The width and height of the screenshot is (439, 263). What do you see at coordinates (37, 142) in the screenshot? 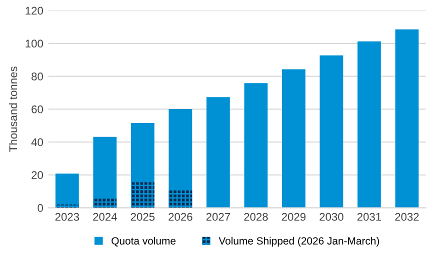
I see `y-tick-label: 40` at bounding box center [37, 142].